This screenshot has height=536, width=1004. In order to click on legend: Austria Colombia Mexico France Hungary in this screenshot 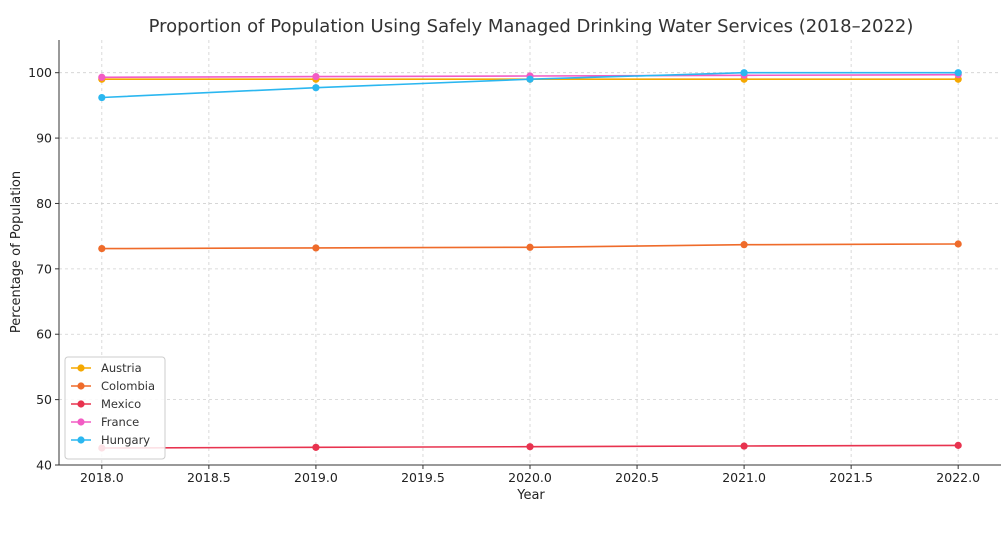, I will do `click(115, 408)`.